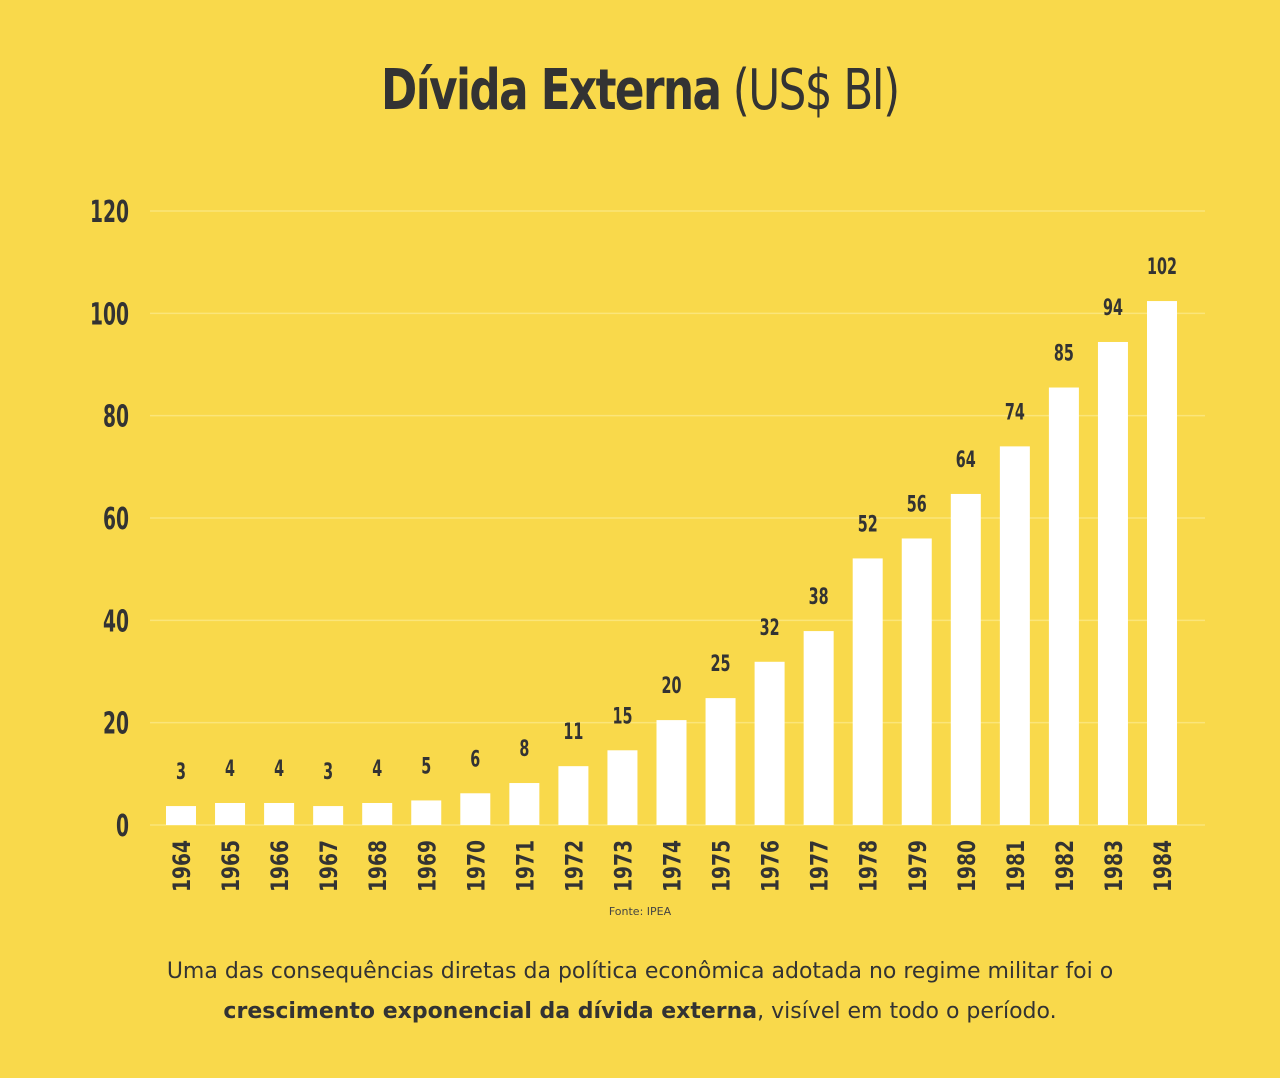 Image resolution: width=1280 pixels, height=1078 pixels. What do you see at coordinates (122, 826) in the screenshot?
I see `y-tick-label: 0` at bounding box center [122, 826].